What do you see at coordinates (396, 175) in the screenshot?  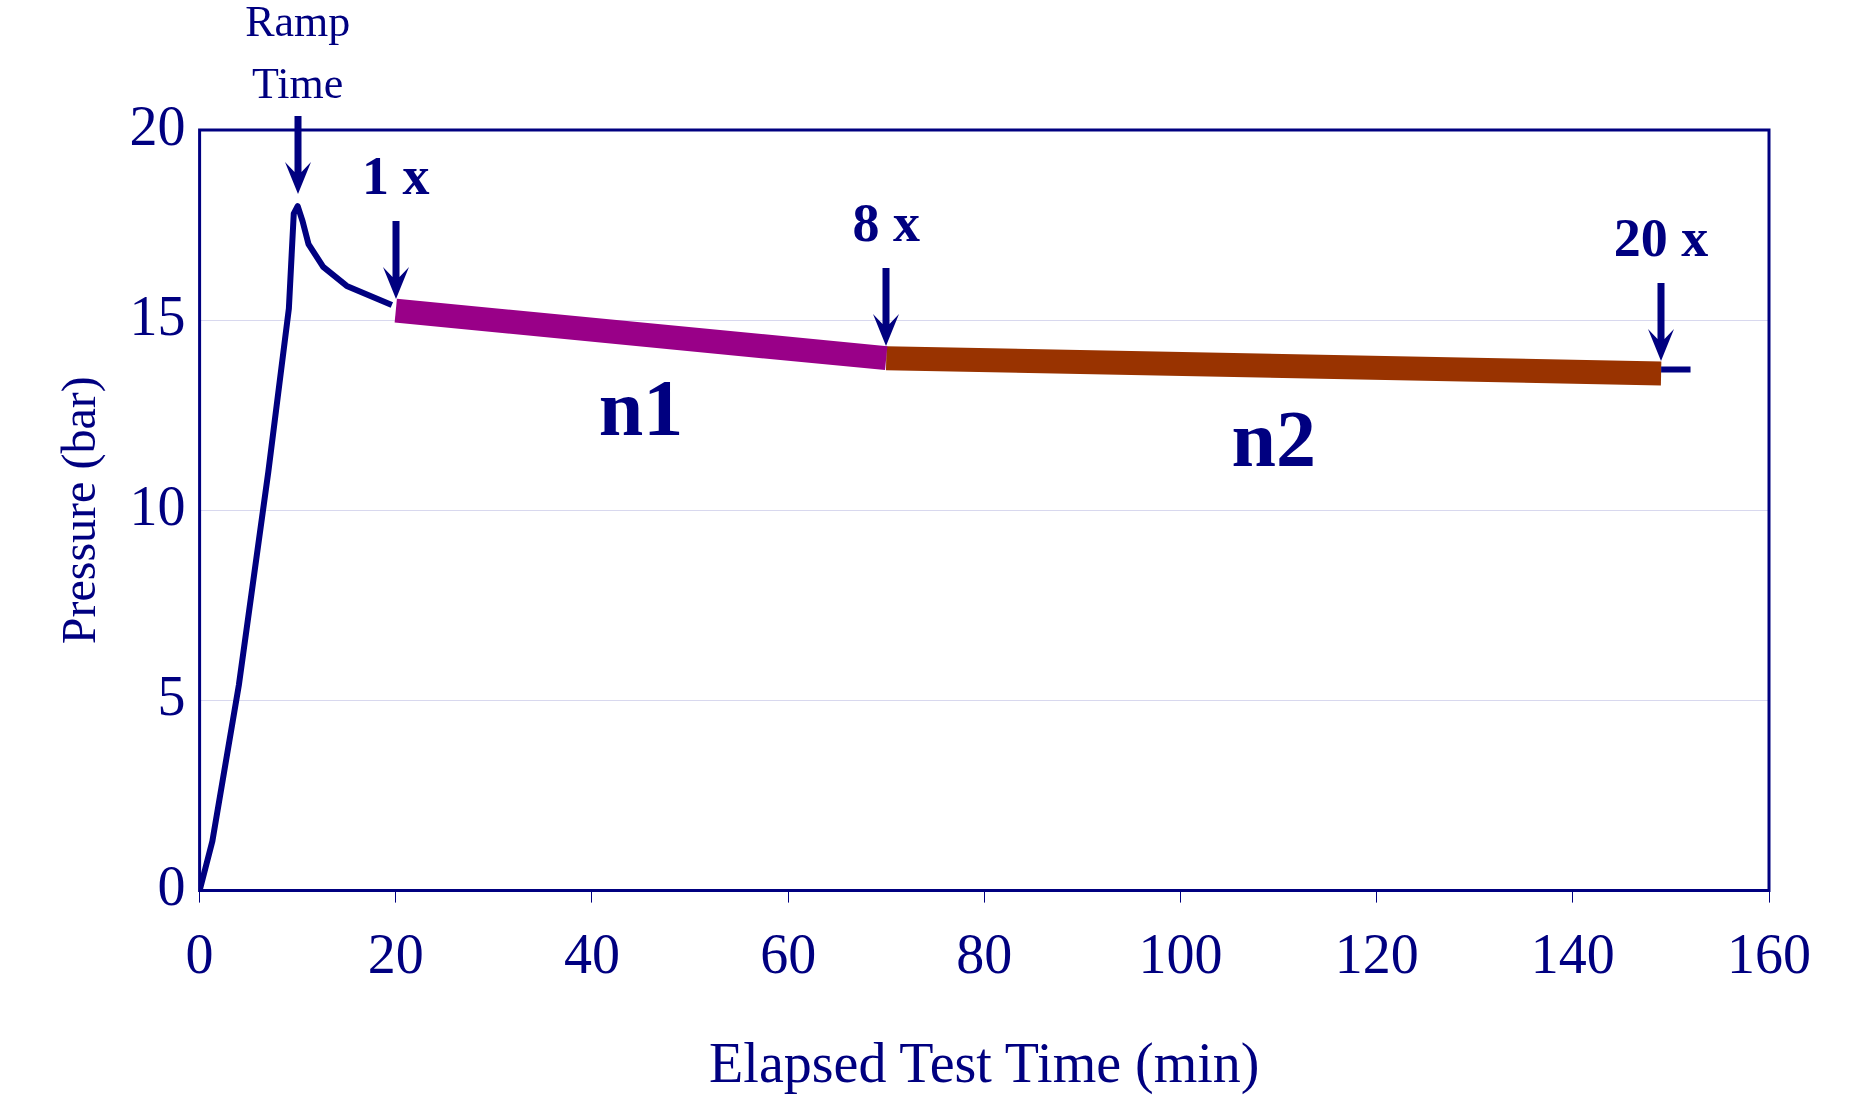 I see `annotation: 1 x` at bounding box center [396, 175].